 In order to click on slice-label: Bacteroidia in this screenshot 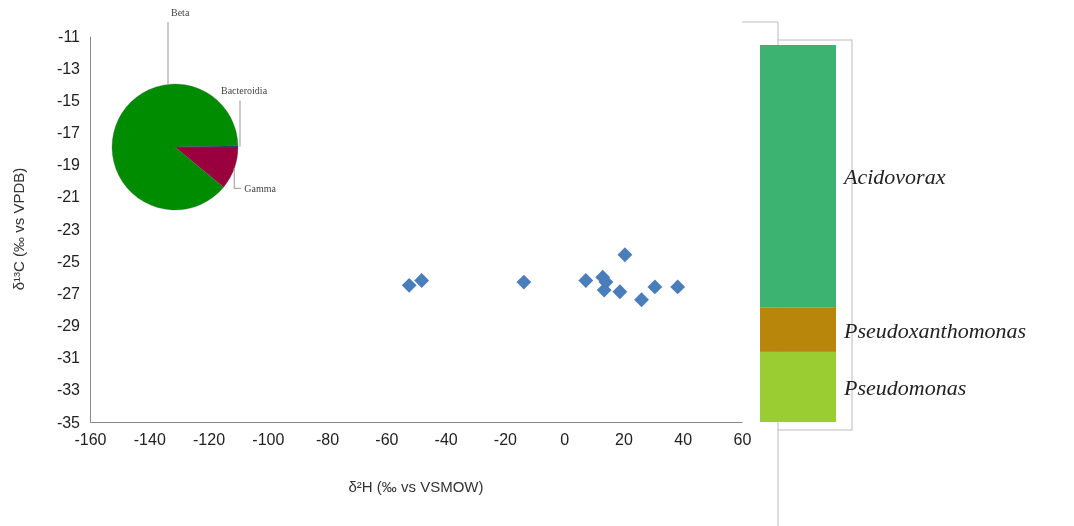, I will do `click(244, 91)`.